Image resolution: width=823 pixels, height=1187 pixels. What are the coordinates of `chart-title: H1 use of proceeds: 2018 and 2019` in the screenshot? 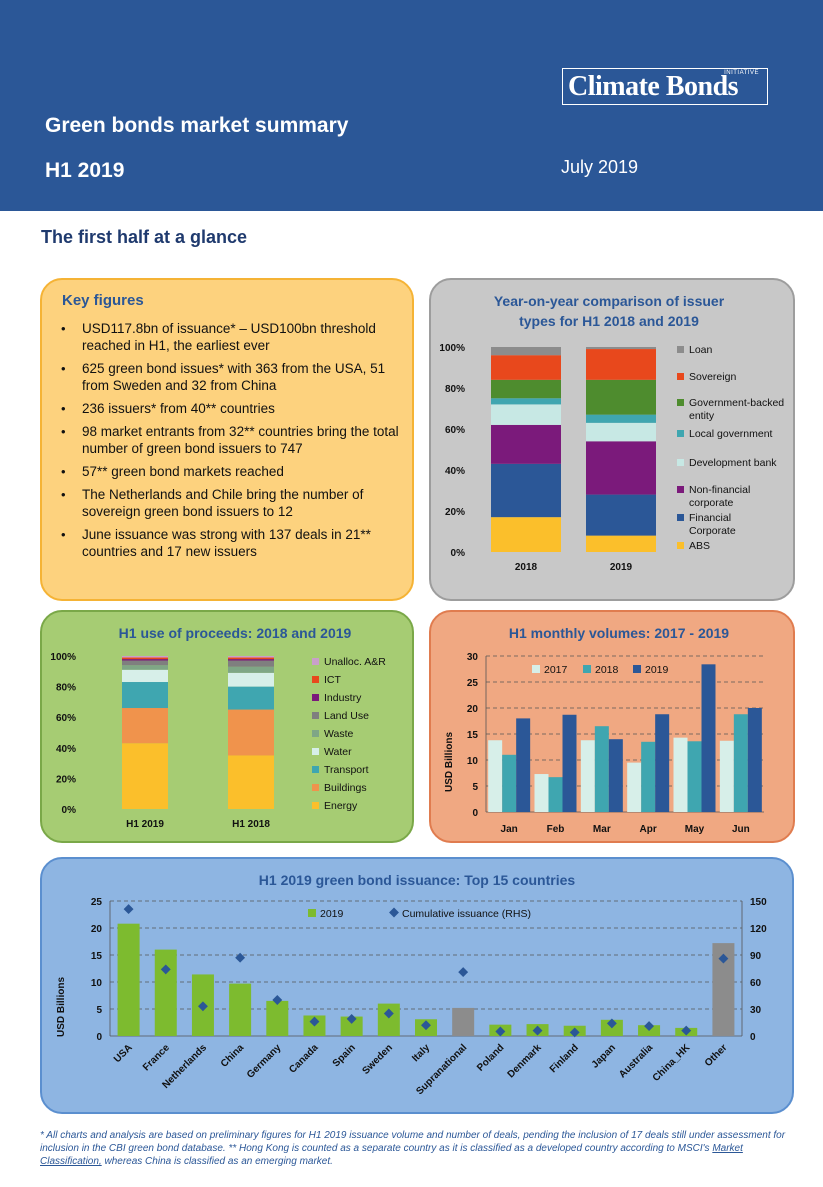 It's located at (235, 633).